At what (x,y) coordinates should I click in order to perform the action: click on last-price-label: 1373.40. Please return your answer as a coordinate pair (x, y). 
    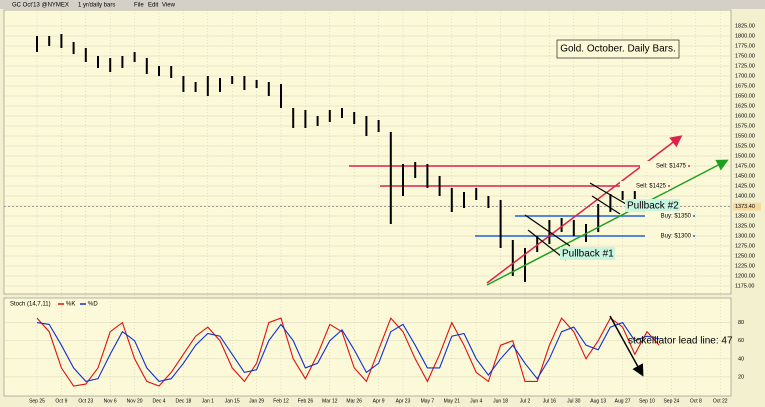
    Looking at the image, I should click on (745, 207).